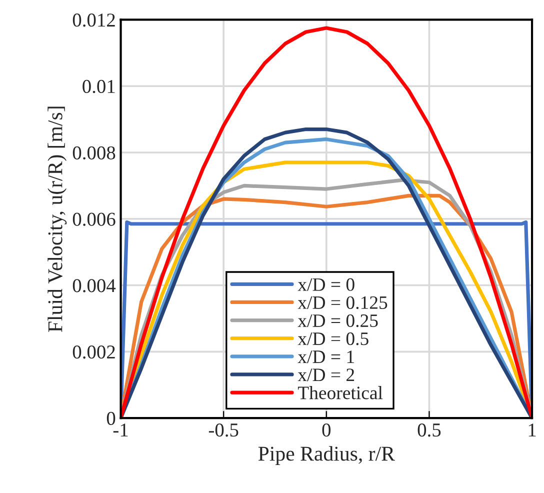 Image resolution: width=544 pixels, height=493 pixels. What do you see at coordinates (93, 352) in the screenshot?
I see `y-tick-label: 0.002` at bounding box center [93, 352].